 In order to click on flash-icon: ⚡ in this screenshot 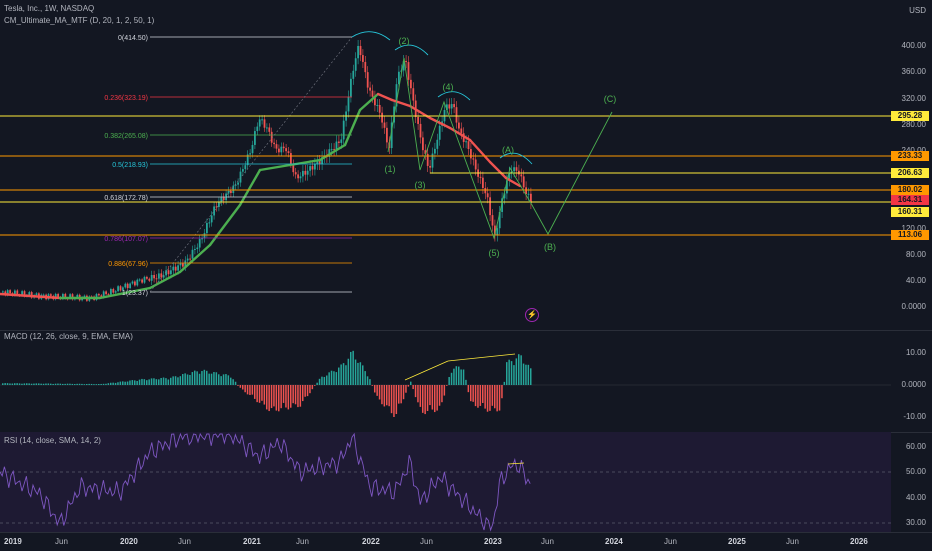, I will do `click(532, 315)`.